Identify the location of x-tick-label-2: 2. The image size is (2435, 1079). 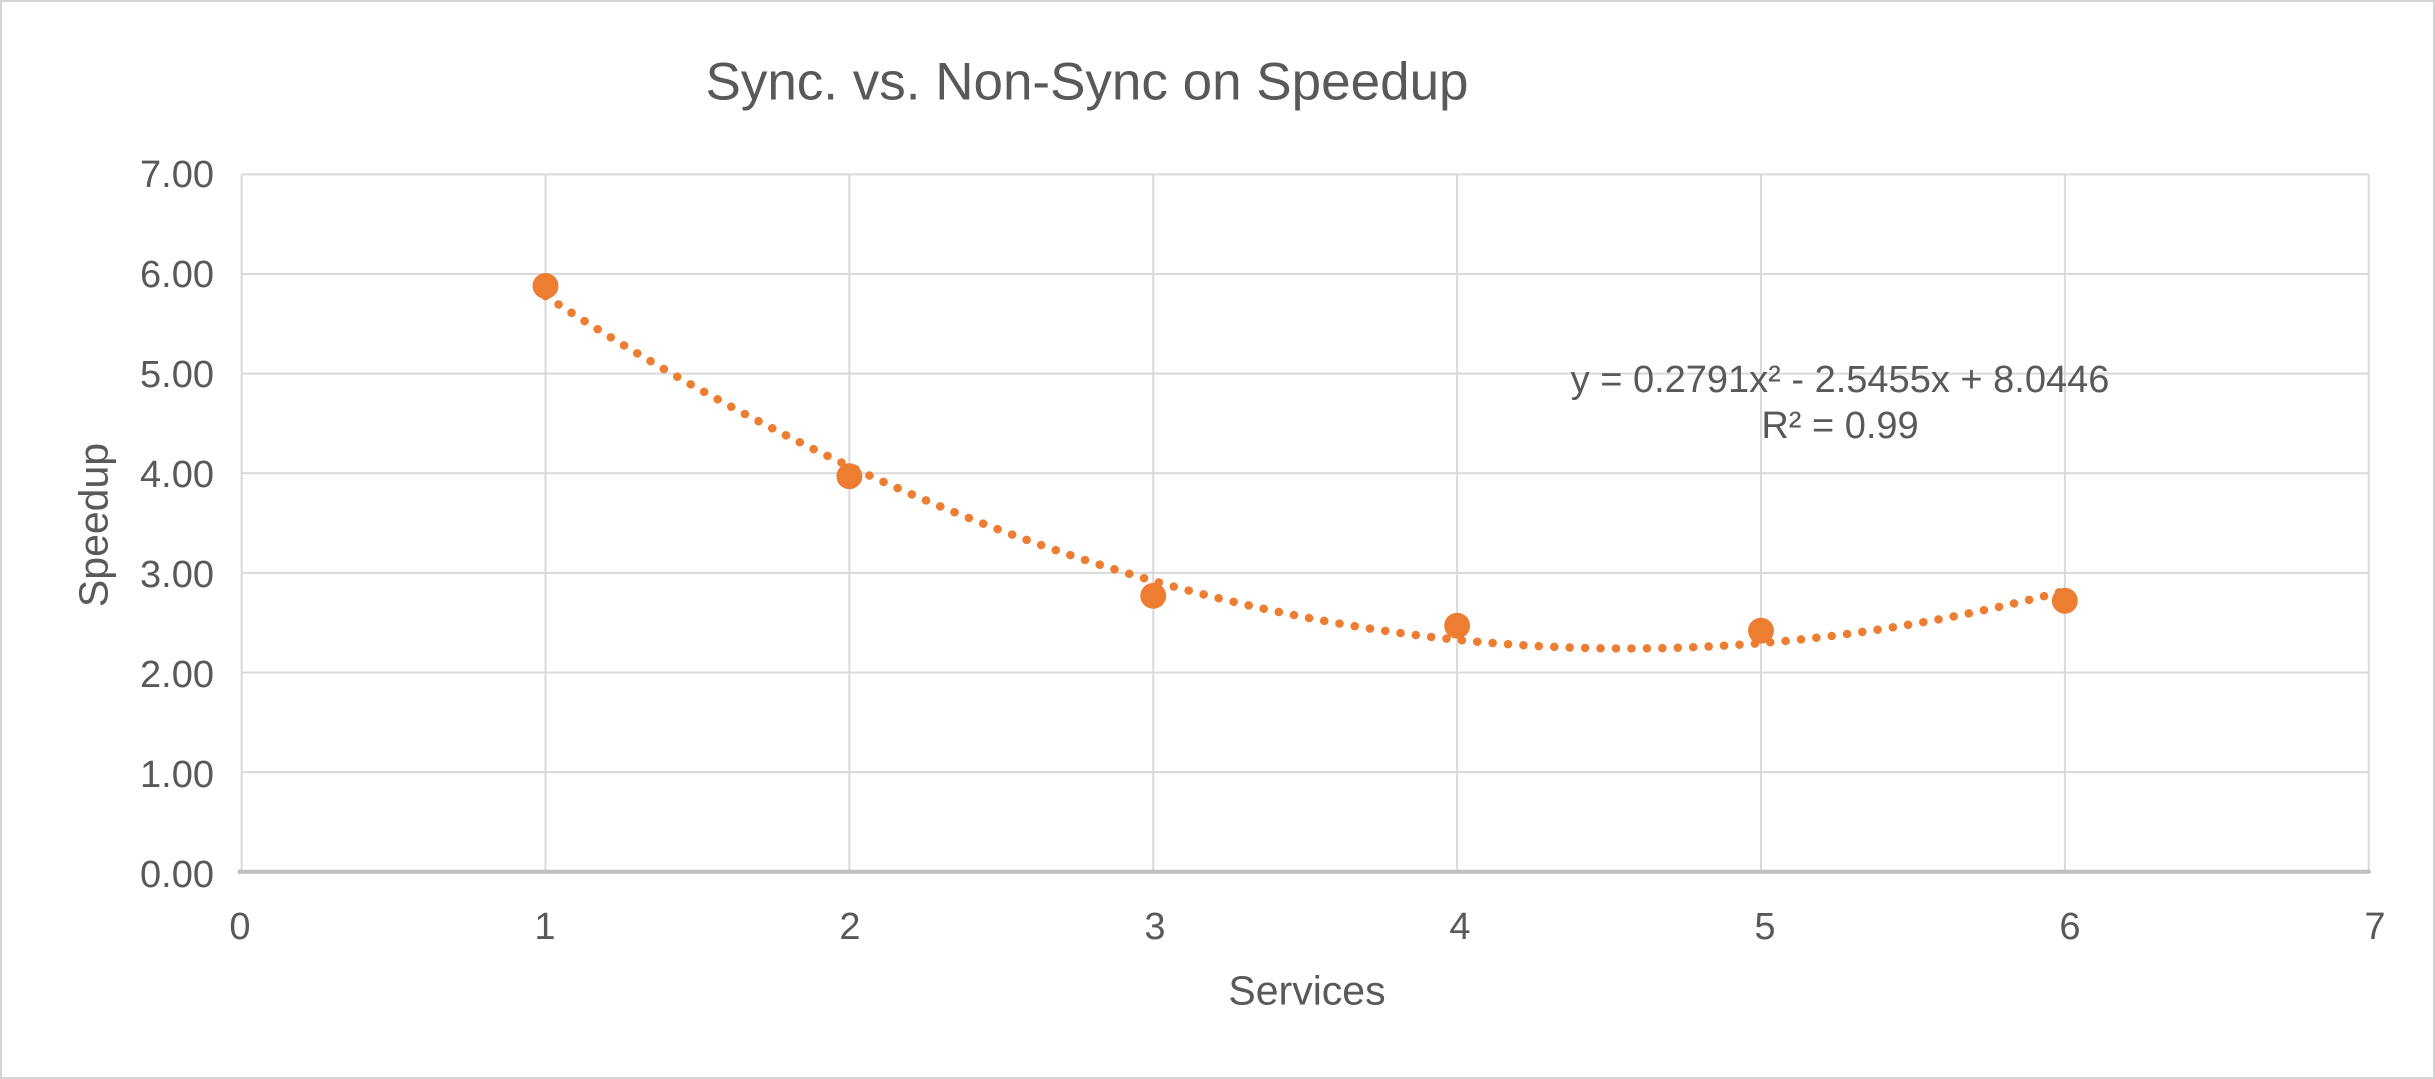
(850, 927).